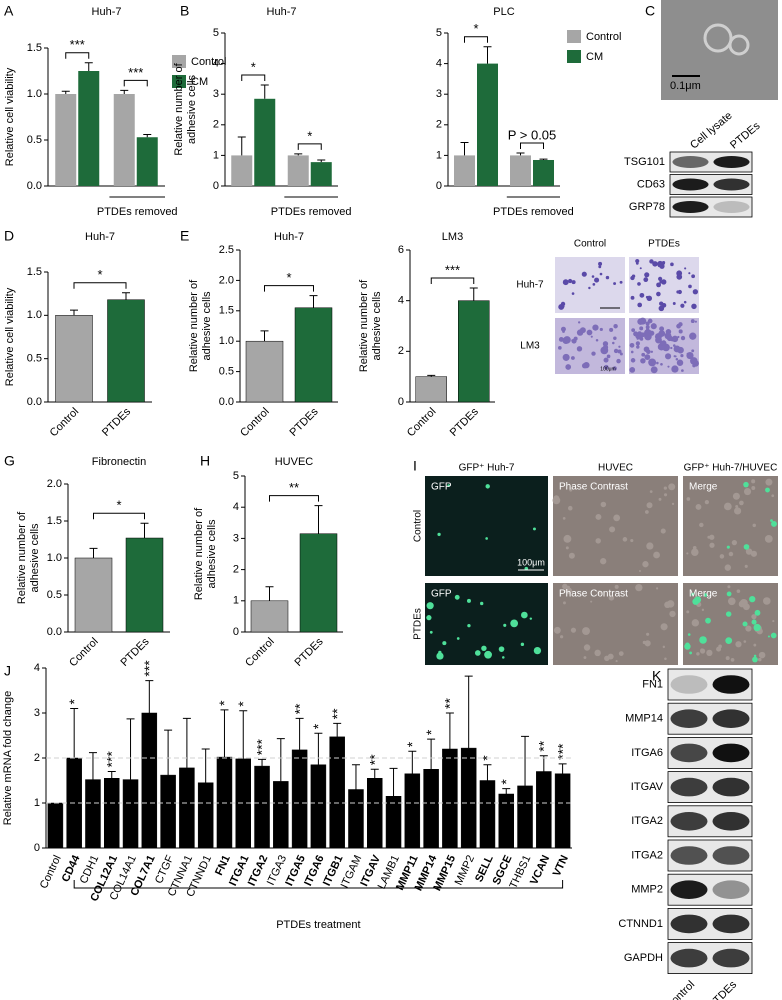  Describe the element at coordinates (561, 865) in the screenshot. I see `x-tick-label: VTN` at that location.